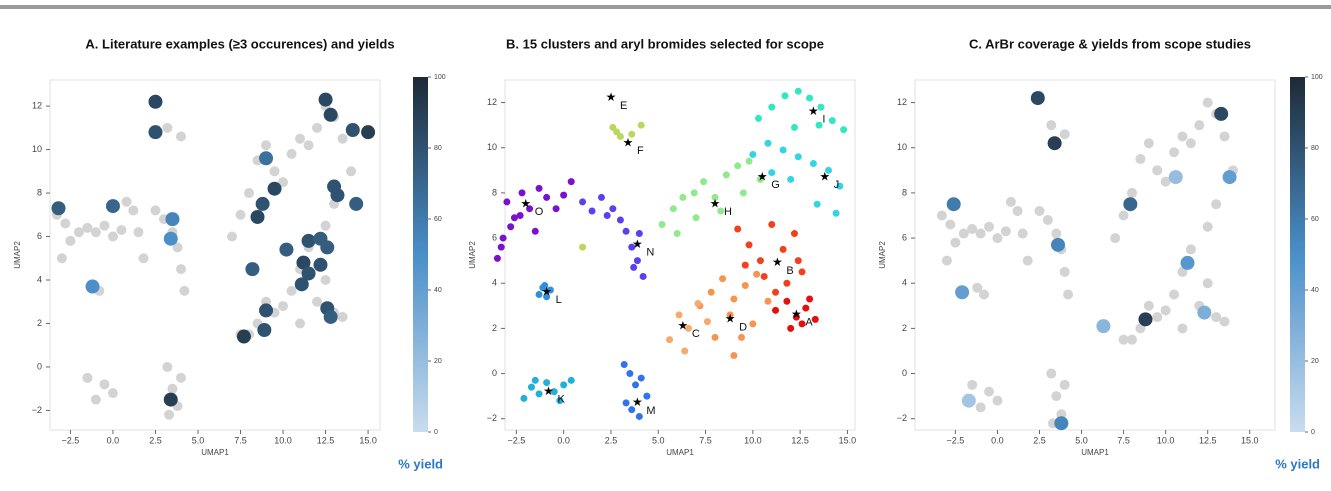 The height and width of the screenshot is (491, 1331). I want to click on colorbar-tick-label: 0, so click(1313, 432).